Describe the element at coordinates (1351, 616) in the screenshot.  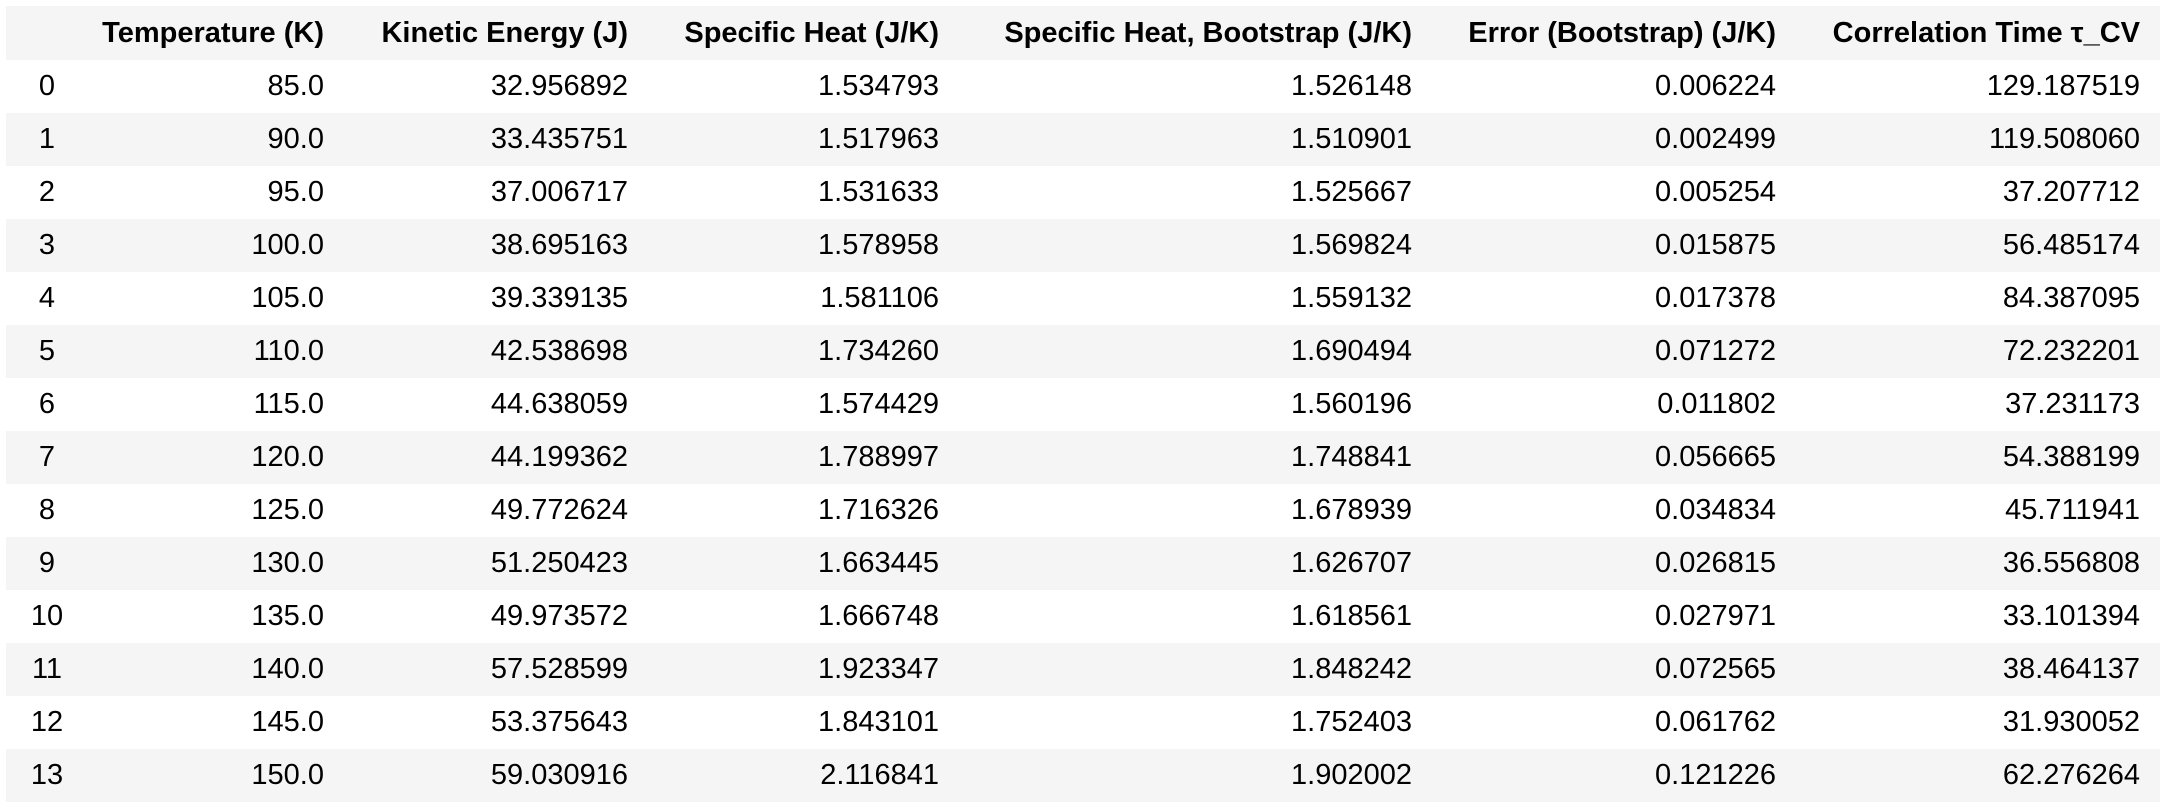
I see `specific-heat-bootstrap-cell: 1.618561` at that location.